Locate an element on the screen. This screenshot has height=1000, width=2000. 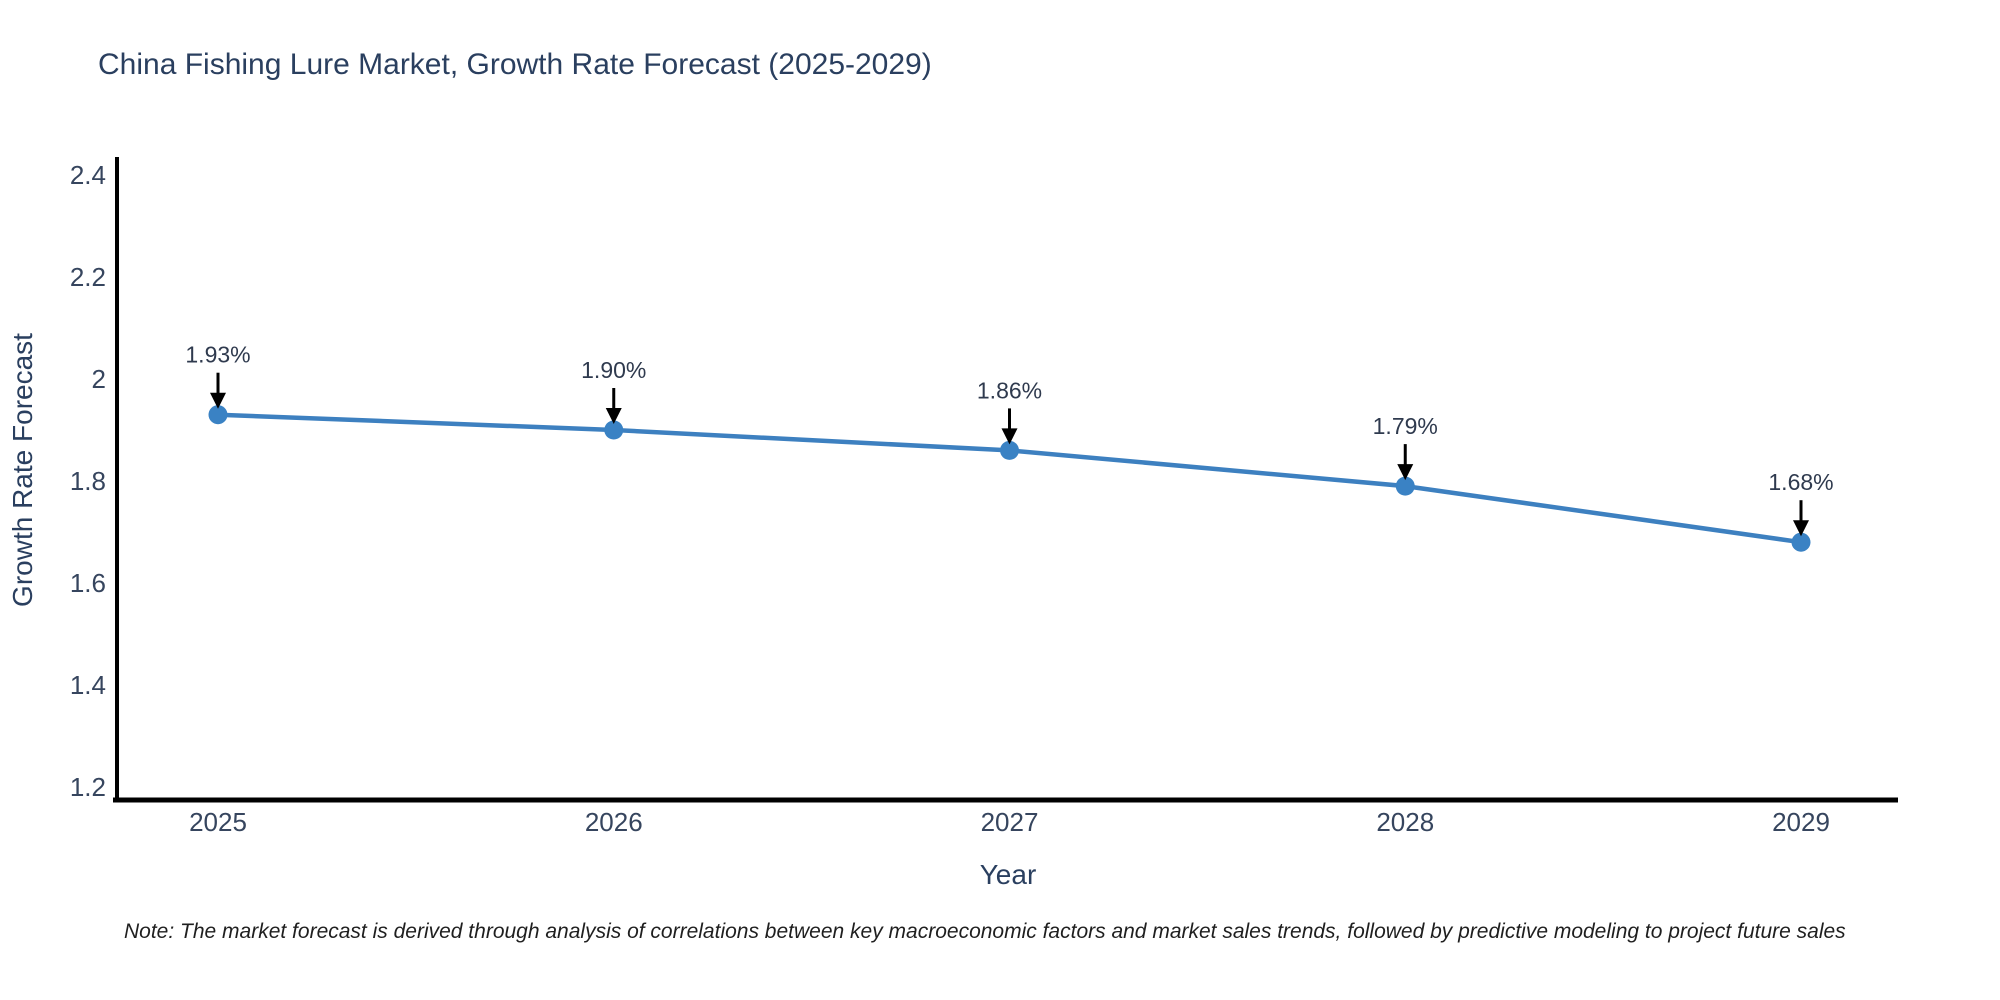
data-point-2025 is located at coordinates (218, 415).